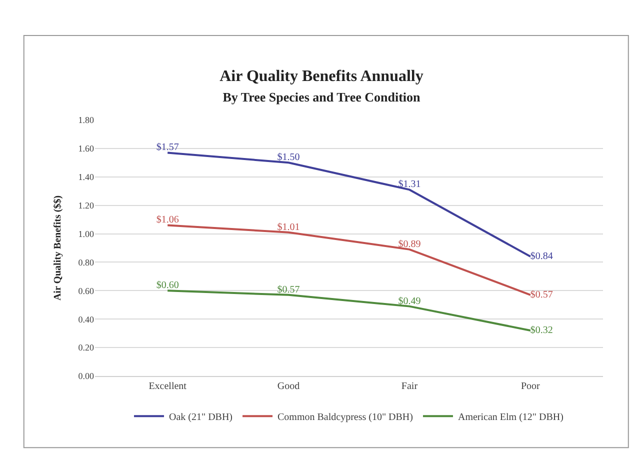  Describe the element at coordinates (167, 148) in the screenshot. I see `data-label: $1.57` at that location.